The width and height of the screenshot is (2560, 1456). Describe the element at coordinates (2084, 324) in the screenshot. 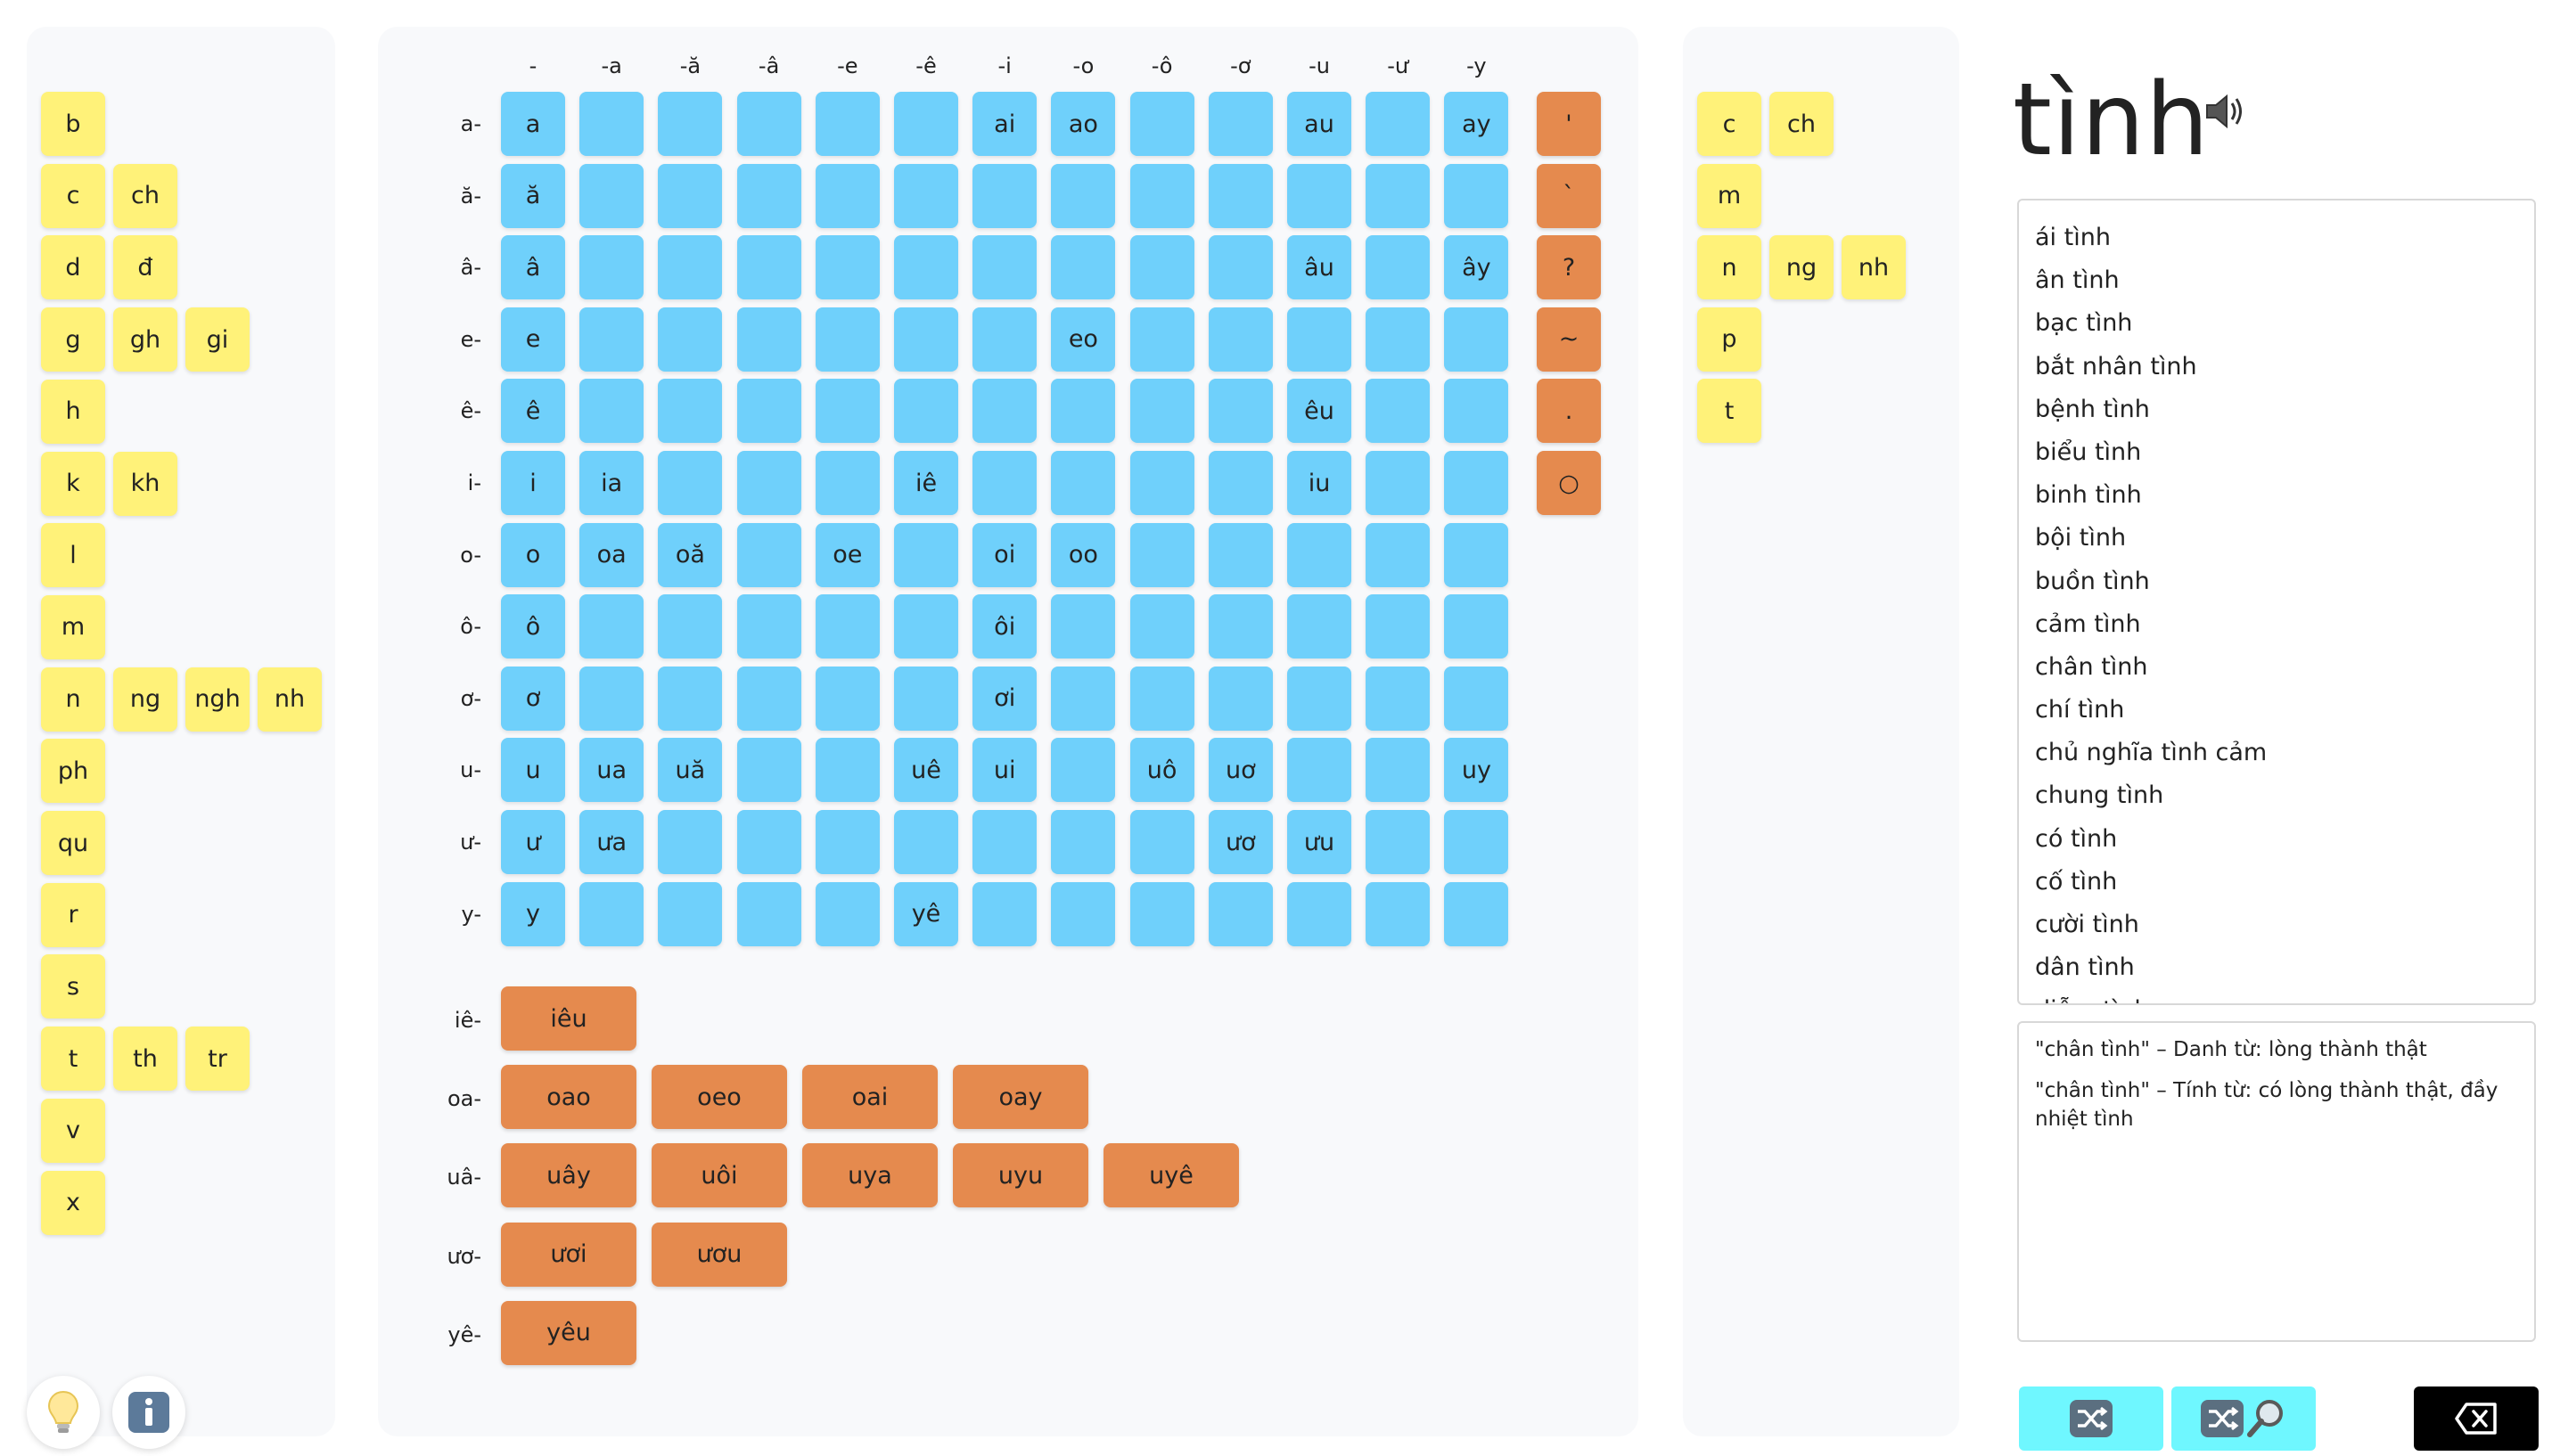

I see `word-list-item: bạc tình` at that location.